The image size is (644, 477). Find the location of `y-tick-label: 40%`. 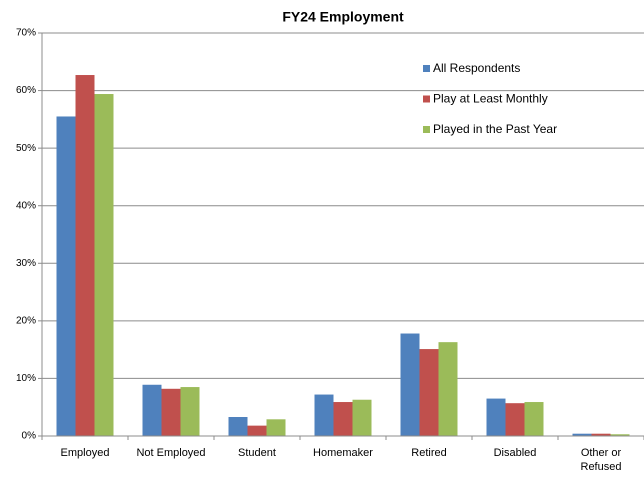

y-tick-label: 40% is located at coordinates (26, 205).